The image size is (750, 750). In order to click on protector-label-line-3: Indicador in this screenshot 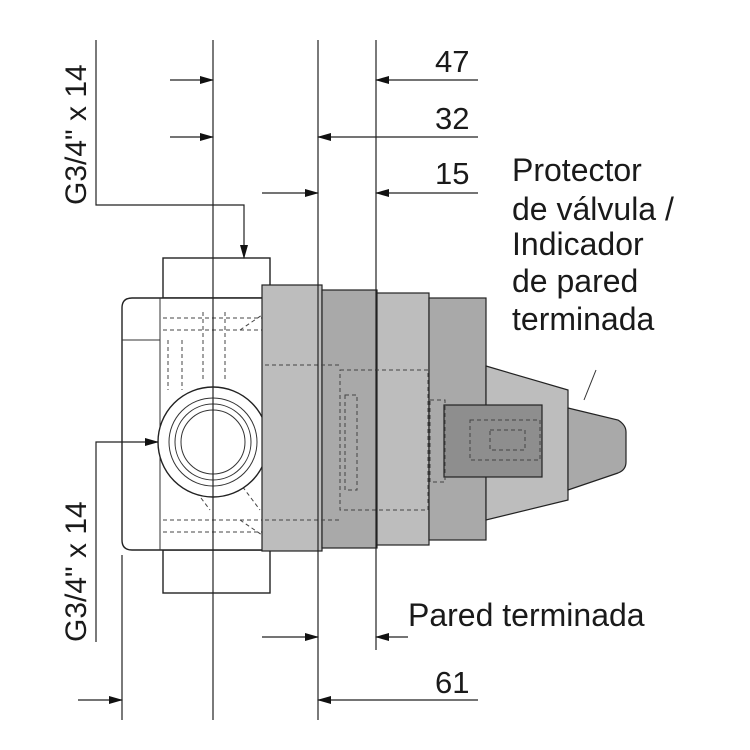, I will do `click(578, 244)`.